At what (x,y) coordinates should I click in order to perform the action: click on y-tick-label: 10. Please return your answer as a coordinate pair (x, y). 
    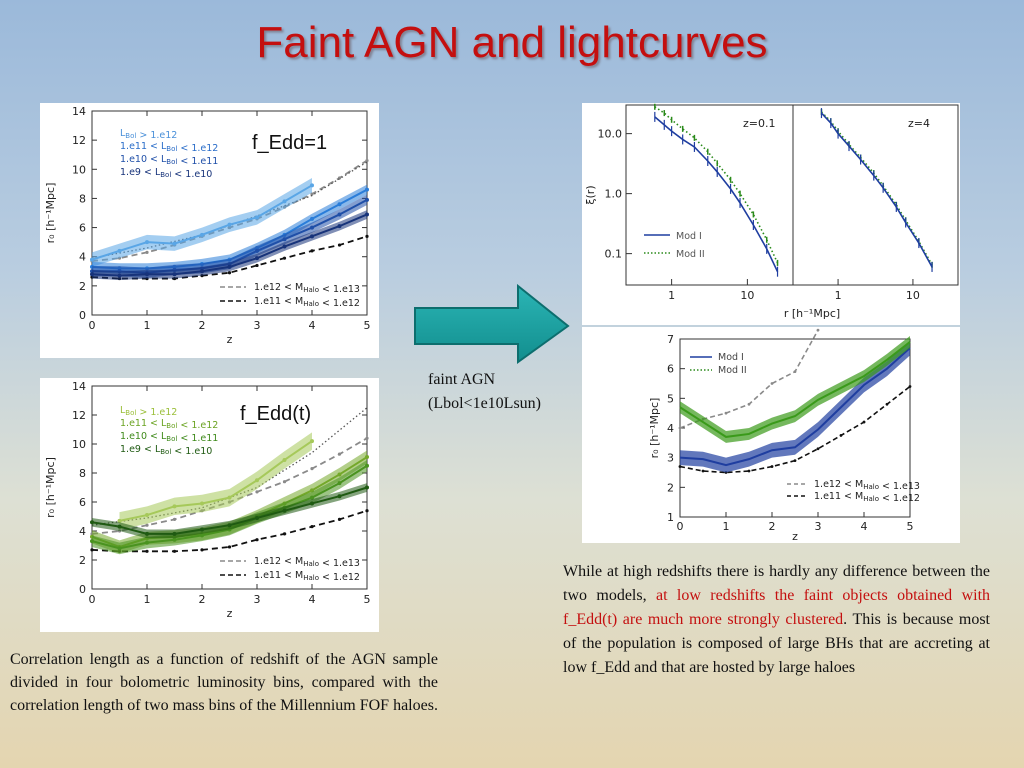
    Looking at the image, I should click on (79, 444).